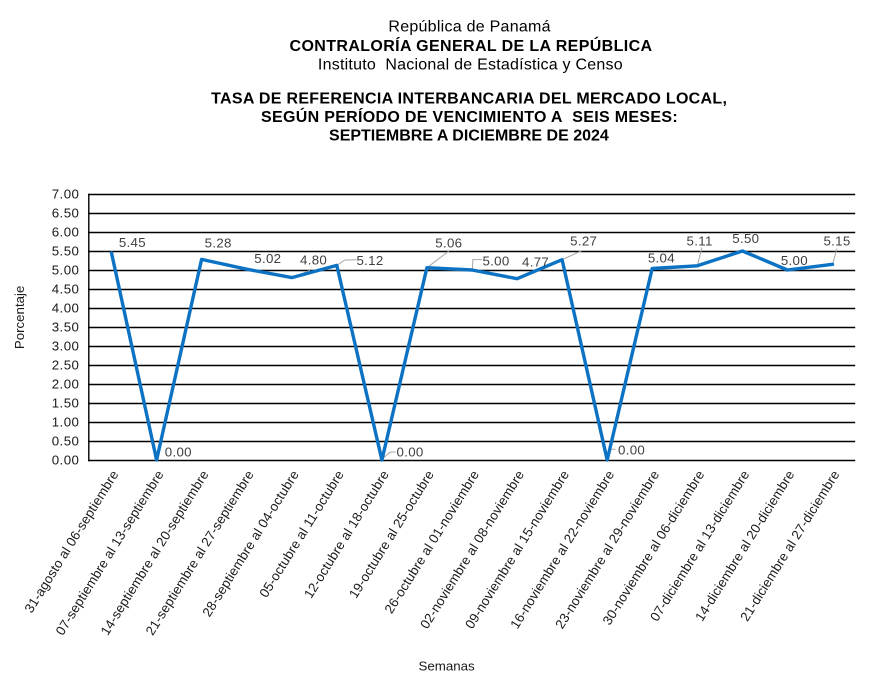  Describe the element at coordinates (66, 346) in the screenshot. I see `svg-text: 3.00` at that location.